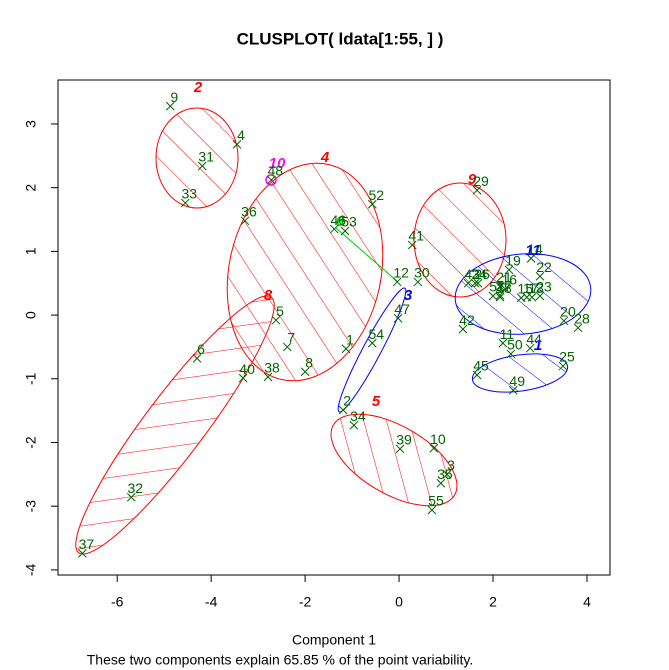  Describe the element at coordinates (422, 273) in the screenshot. I see `point-label: 30` at that location.